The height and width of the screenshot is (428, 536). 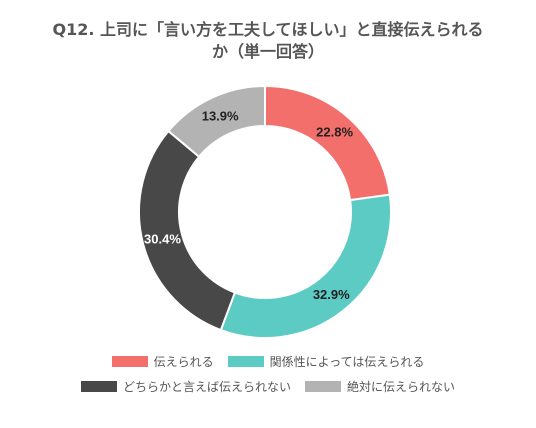 I want to click on chart-title-line-2: か（単一回答）, so click(x=267, y=51).